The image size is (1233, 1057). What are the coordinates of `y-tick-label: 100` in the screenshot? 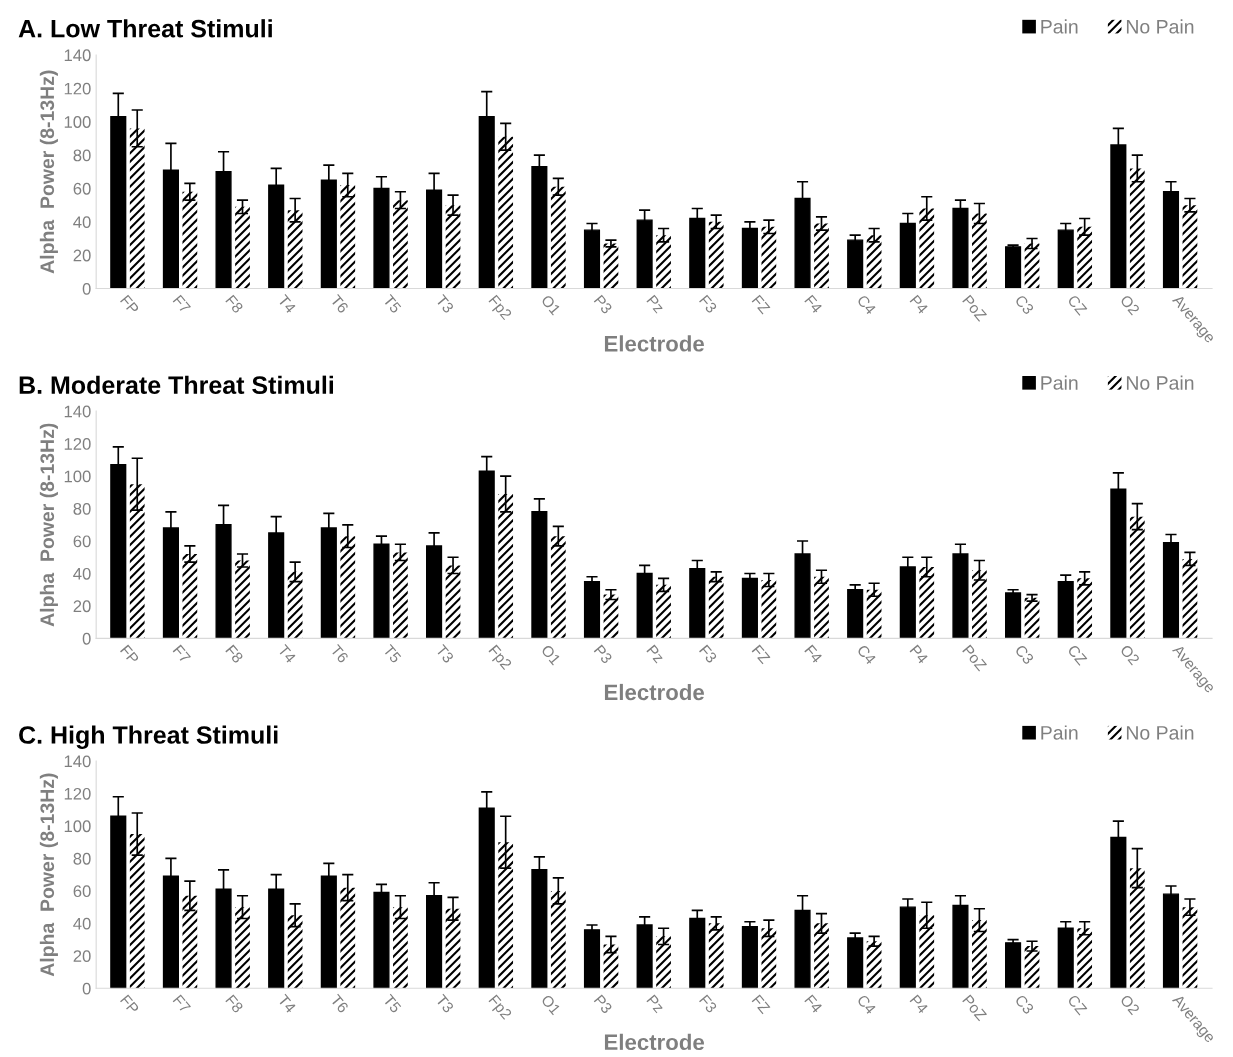 It's located at (77, 122).